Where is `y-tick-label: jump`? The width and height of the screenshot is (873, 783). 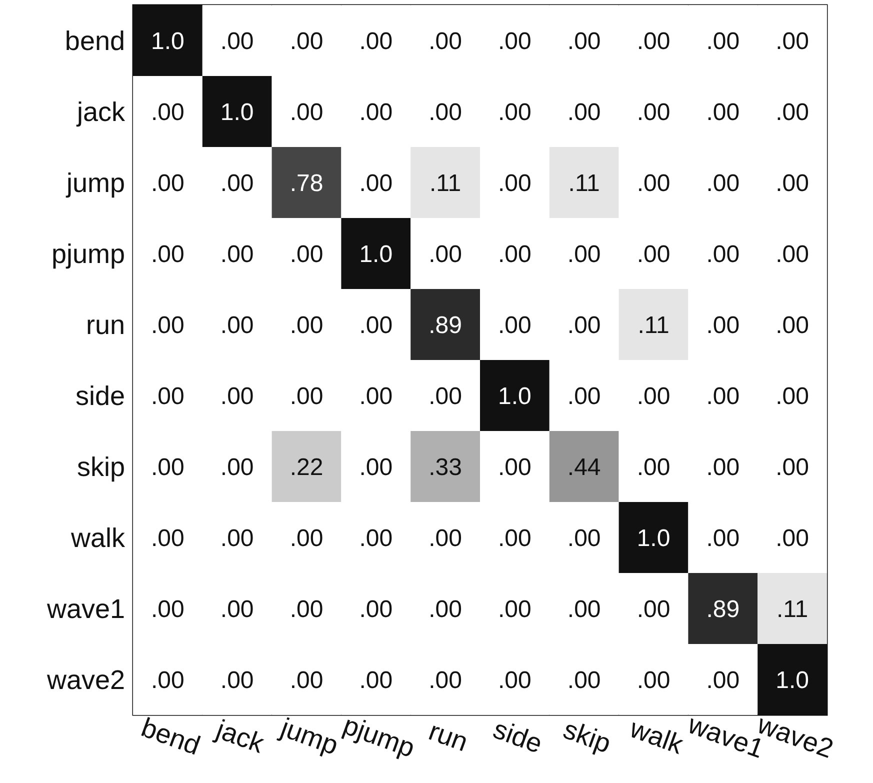
y-tick-label: jump is located at coordinates (95, 183).